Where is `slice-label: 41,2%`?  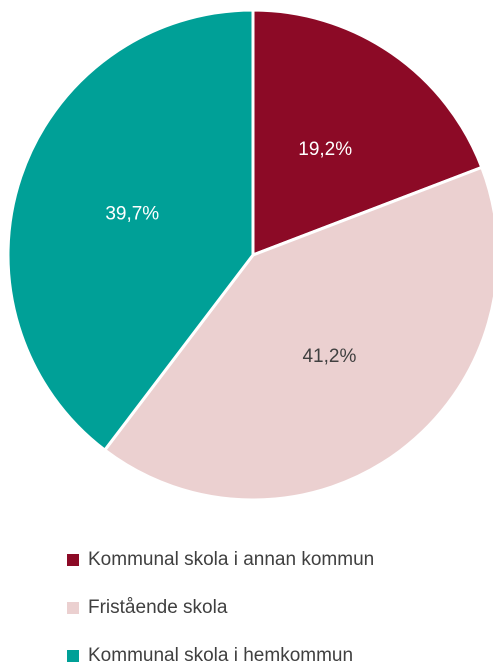
slice-label: 41,2% is located at coordinates (329, 356).